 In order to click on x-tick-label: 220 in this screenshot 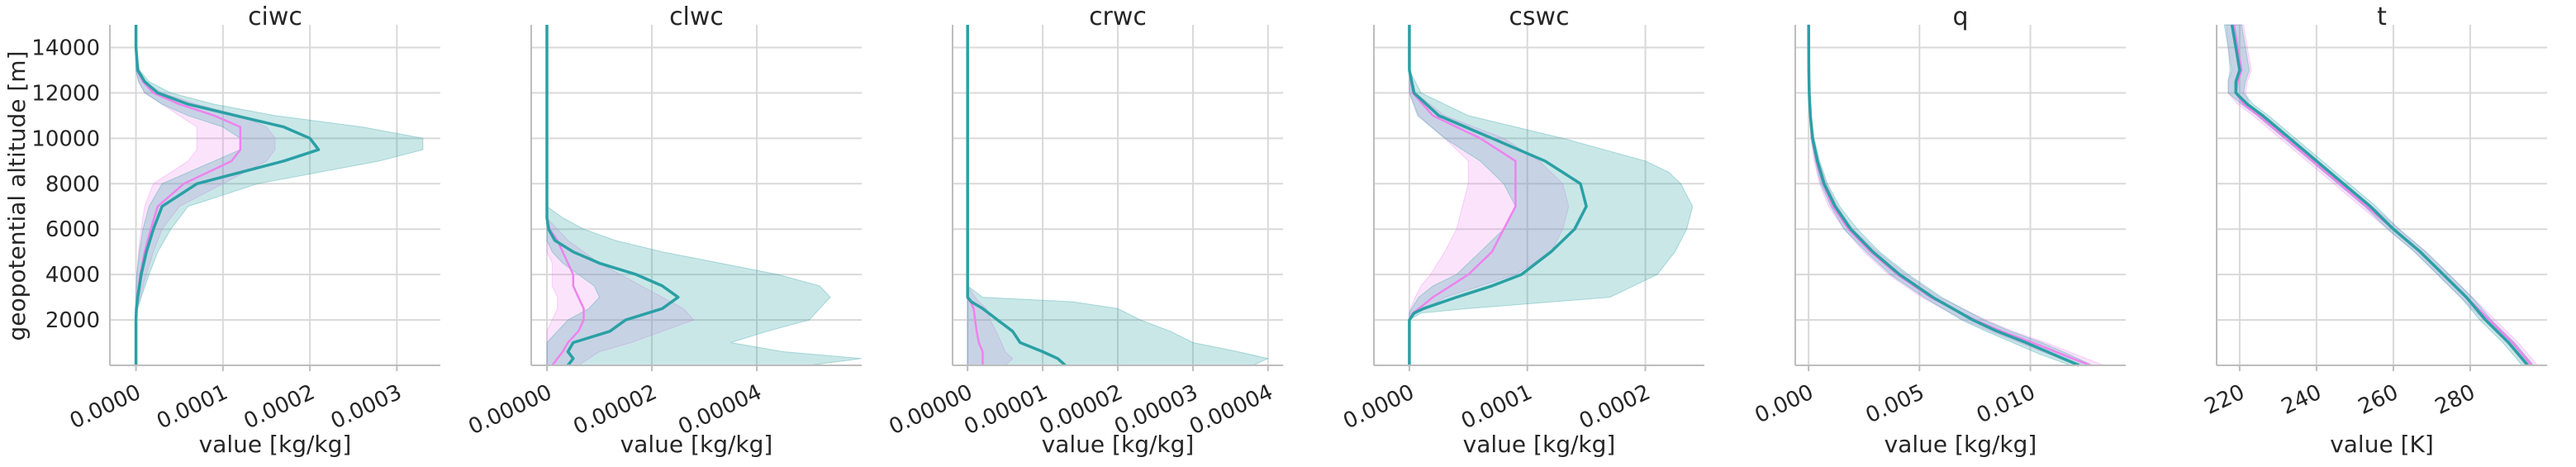, I will do `click(2225, 400)`.